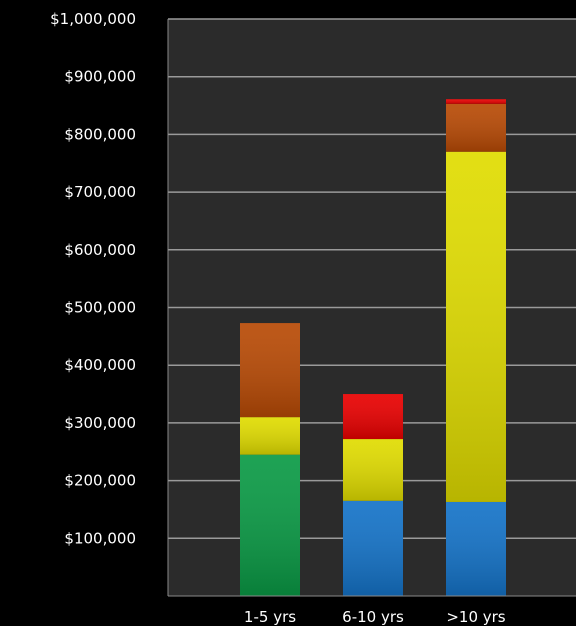 The image size is (576, 626). Describe the element at coordinates (100, 308) in the screenshot. I see `y-tick-label: $500,000` at that location.